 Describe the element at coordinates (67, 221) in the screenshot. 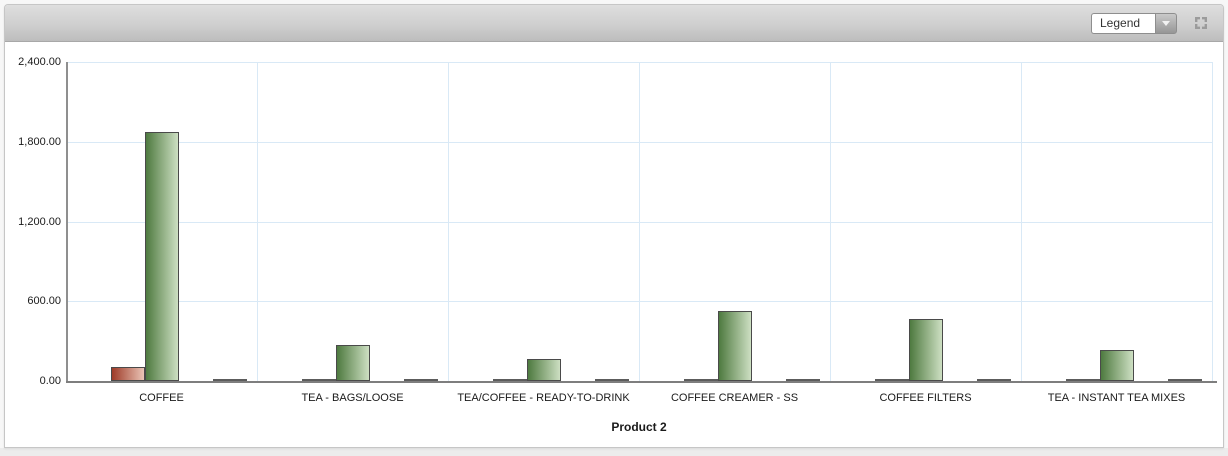

I see `y-axis-line` at that location.